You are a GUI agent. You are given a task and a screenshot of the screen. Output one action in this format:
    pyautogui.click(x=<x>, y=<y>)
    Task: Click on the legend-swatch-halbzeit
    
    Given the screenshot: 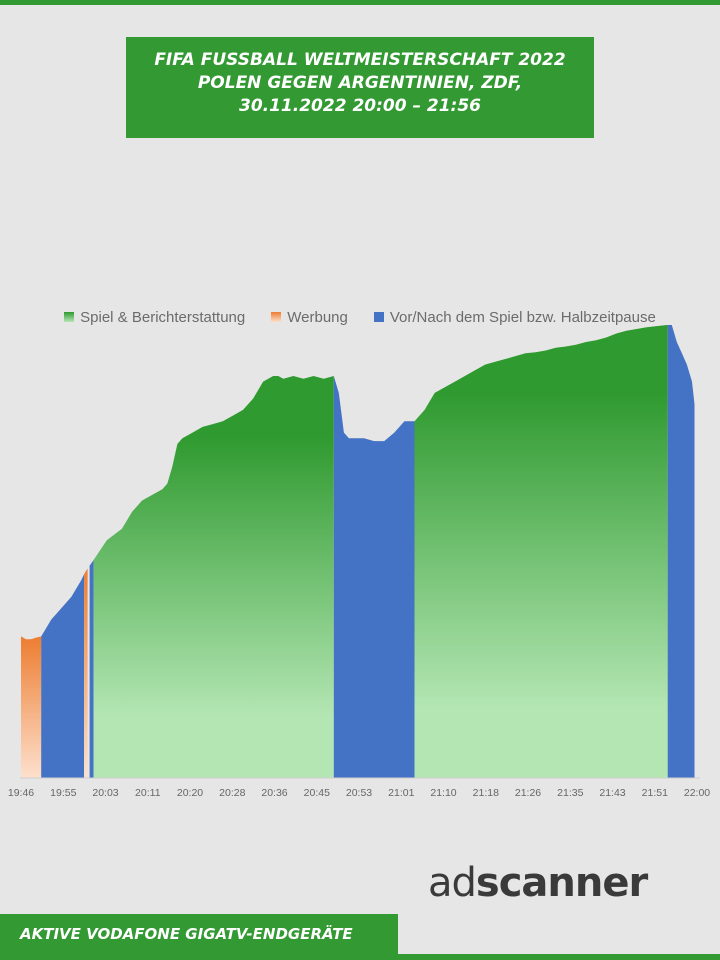 What is the action you would take?
    pyautogui.click(x=378, y=317)
    